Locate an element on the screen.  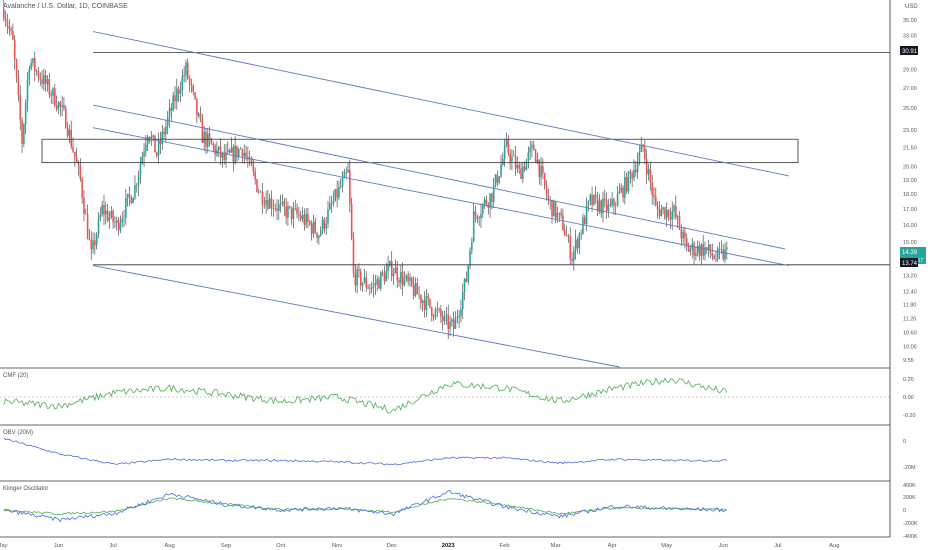
price-tick-label: 25.00 is located at coordinates (910, 109).